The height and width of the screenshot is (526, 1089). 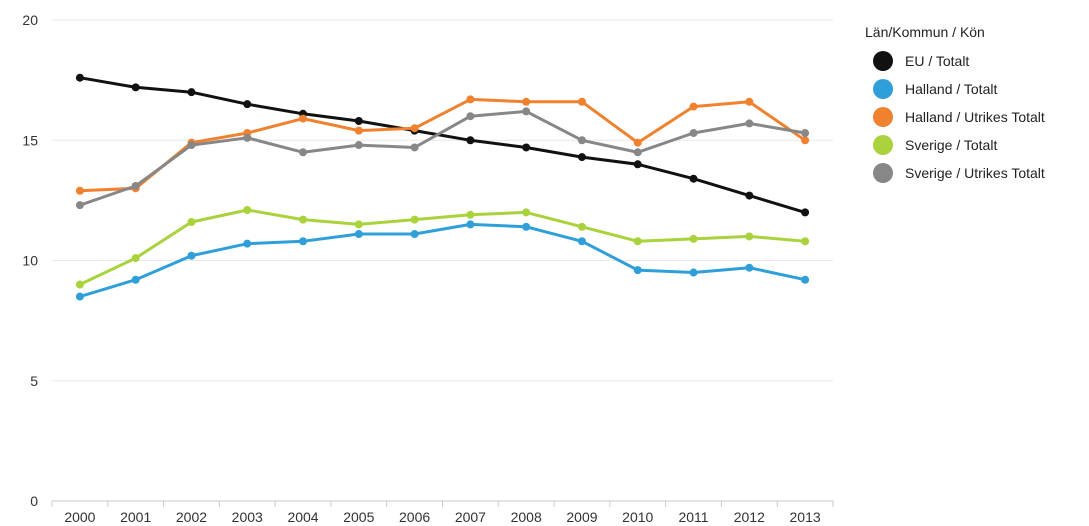 I want to click on legend-item: Sverige / Totalt, so click(x=935, y=145).